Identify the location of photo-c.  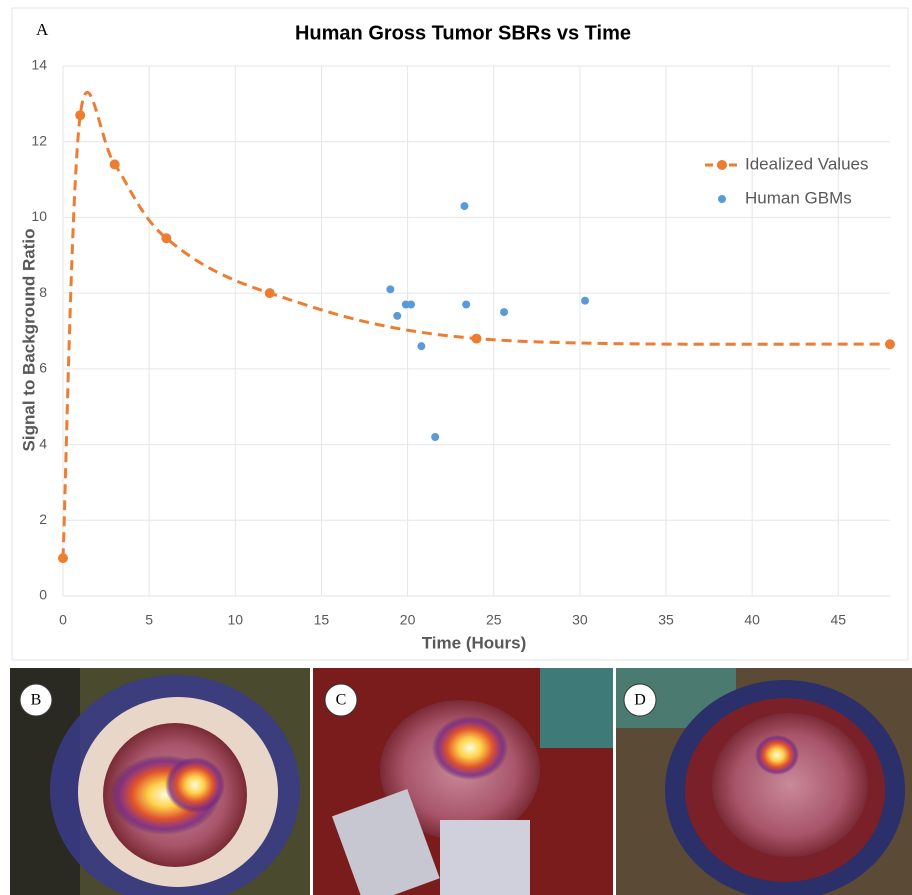
(463, 781).